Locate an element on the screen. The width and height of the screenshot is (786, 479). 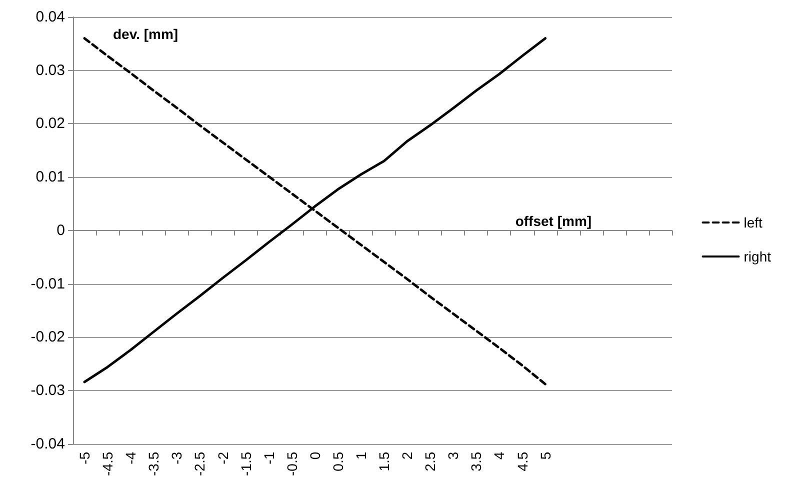
x-tick-label: 3.5 is located at coordinates (476, 462).